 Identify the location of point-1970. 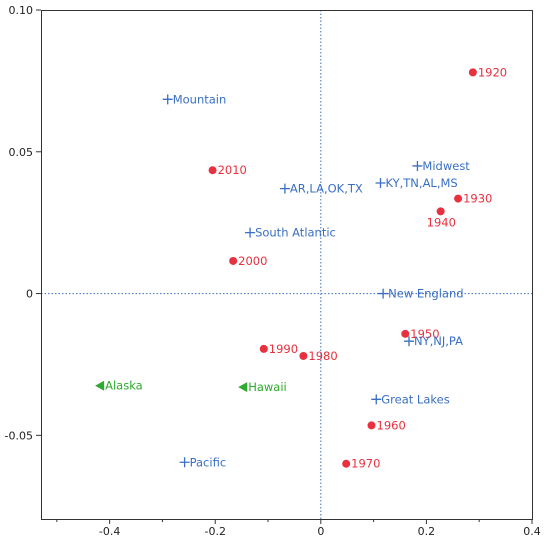
(346, 463).